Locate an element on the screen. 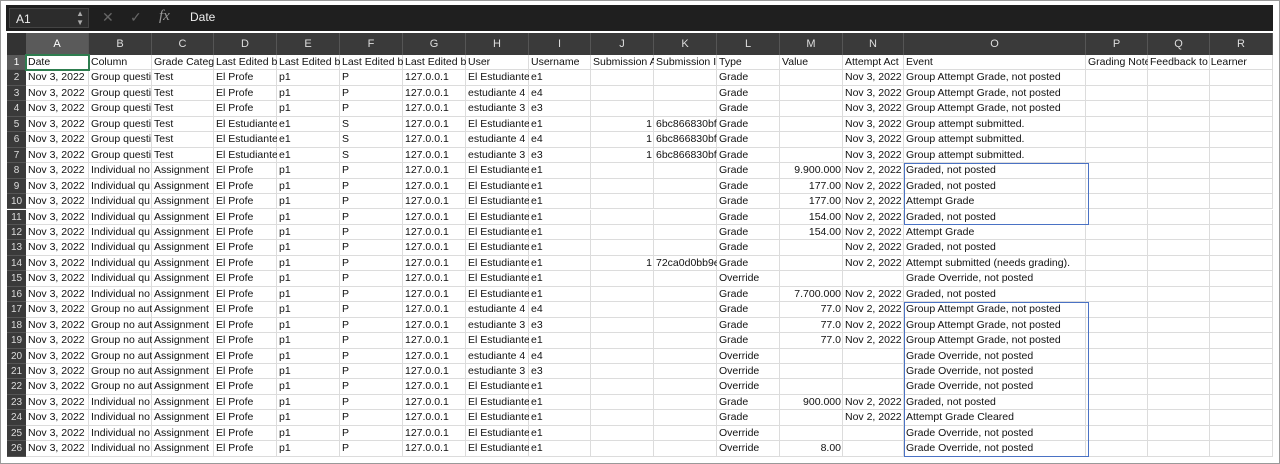  cell: Column is located at coordinates (109, 62).